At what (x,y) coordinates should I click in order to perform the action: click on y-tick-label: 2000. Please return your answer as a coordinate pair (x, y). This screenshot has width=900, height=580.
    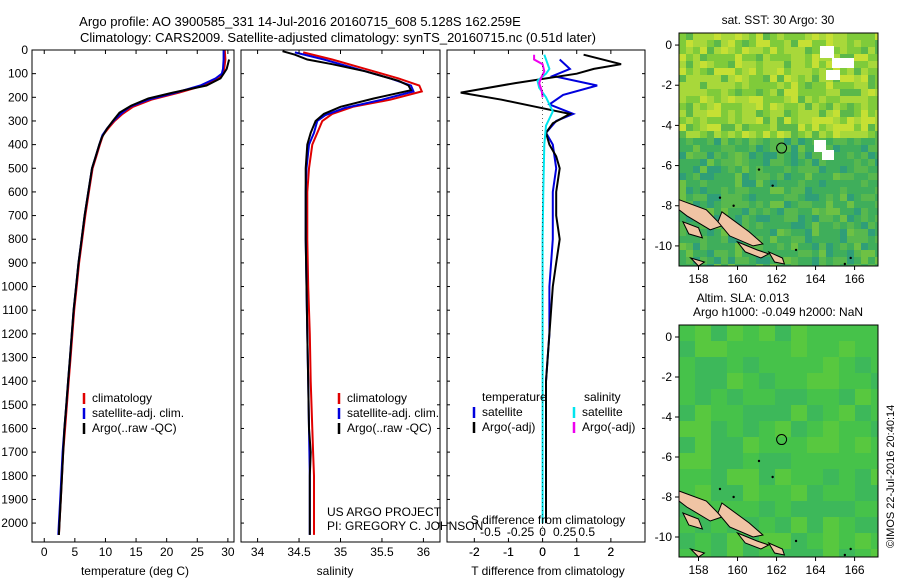
    Looking at the image, I should click on (14, 523).